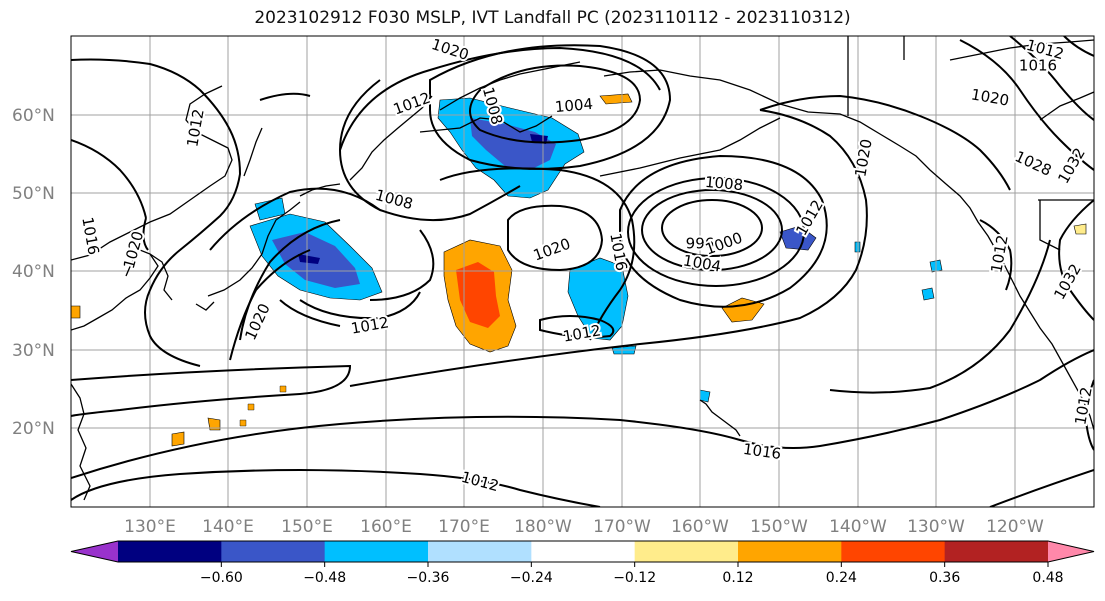 The image size is (1105, 601). Describe the element at coordinates (700, 527) in the screenshot. I see `lon-label: 160°W` at that location.